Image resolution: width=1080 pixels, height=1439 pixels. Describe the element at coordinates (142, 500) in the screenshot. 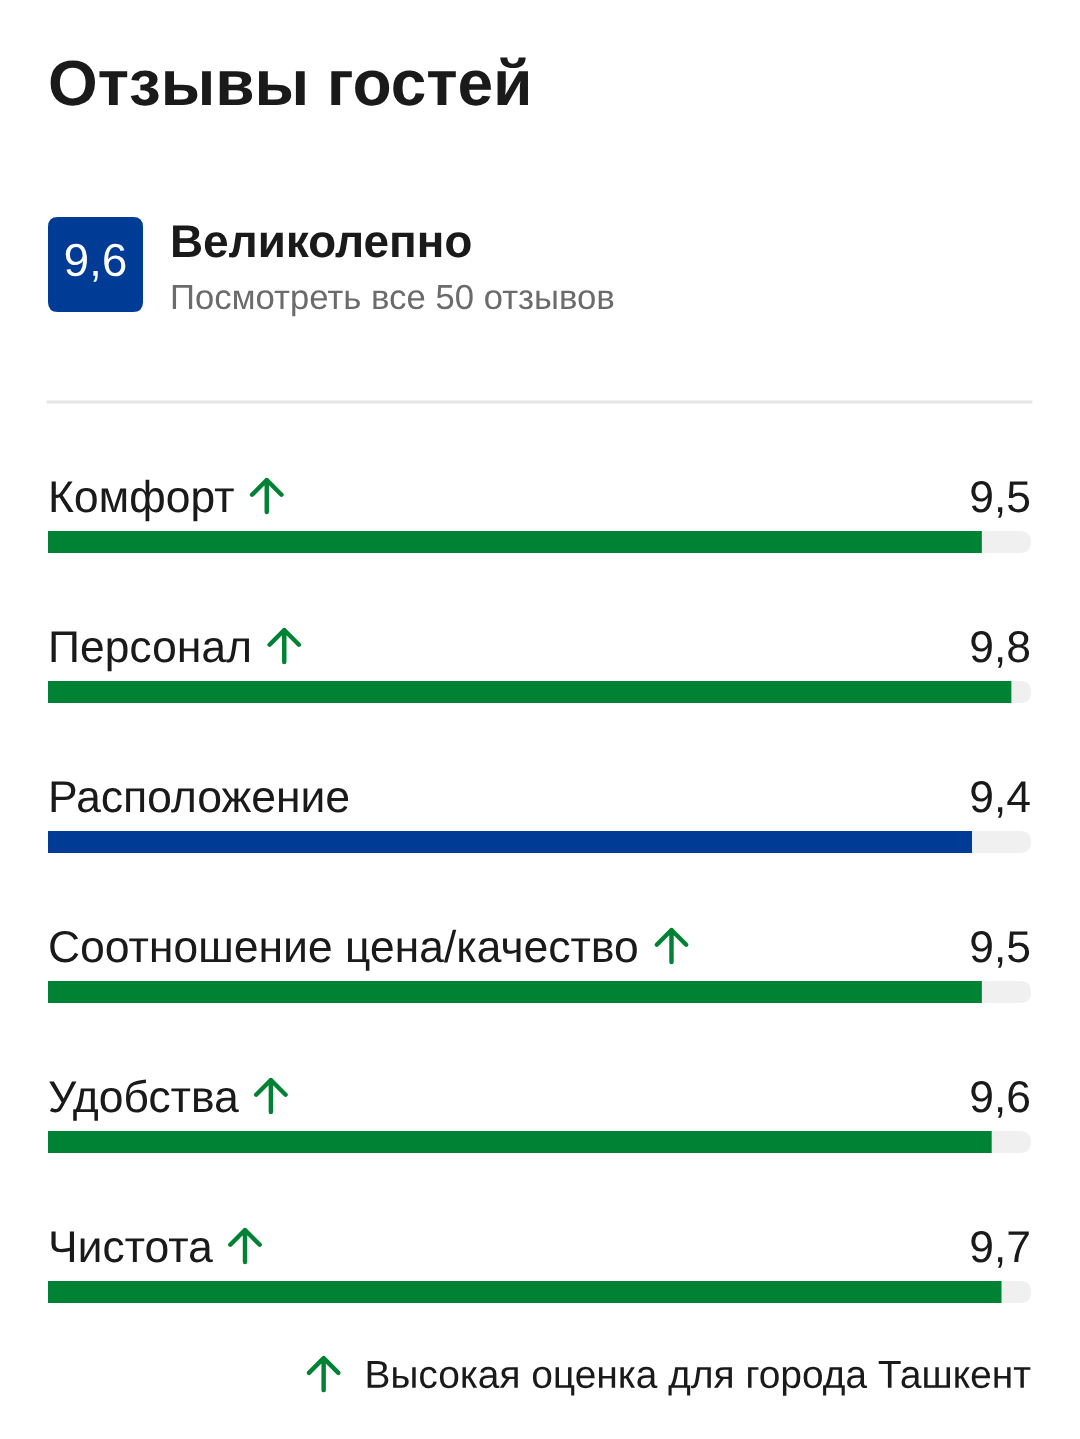

I see `y-tick-label: Комфорт` at that location.